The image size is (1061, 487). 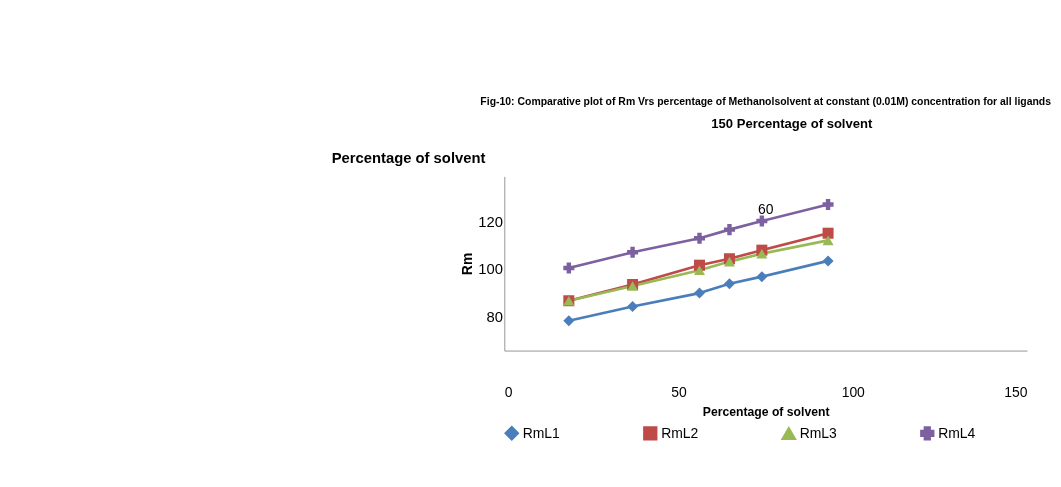 What do you see at coordinates (853, 392) in the screenshot?
I see `x-tick-label: 100` at bounding box center [853, 392].